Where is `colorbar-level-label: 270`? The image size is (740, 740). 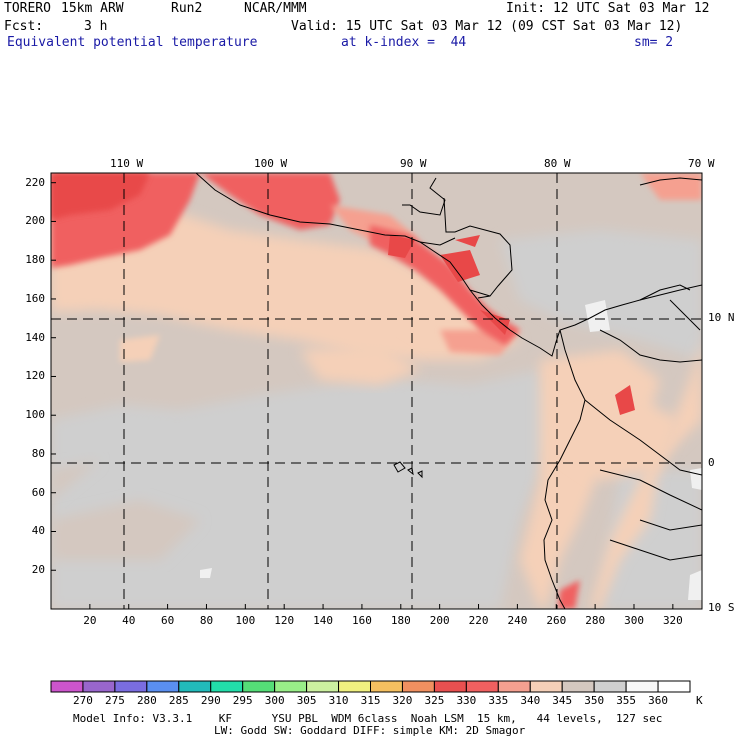 colorbar-level-label: 270 is located at coordinates (83, 700).